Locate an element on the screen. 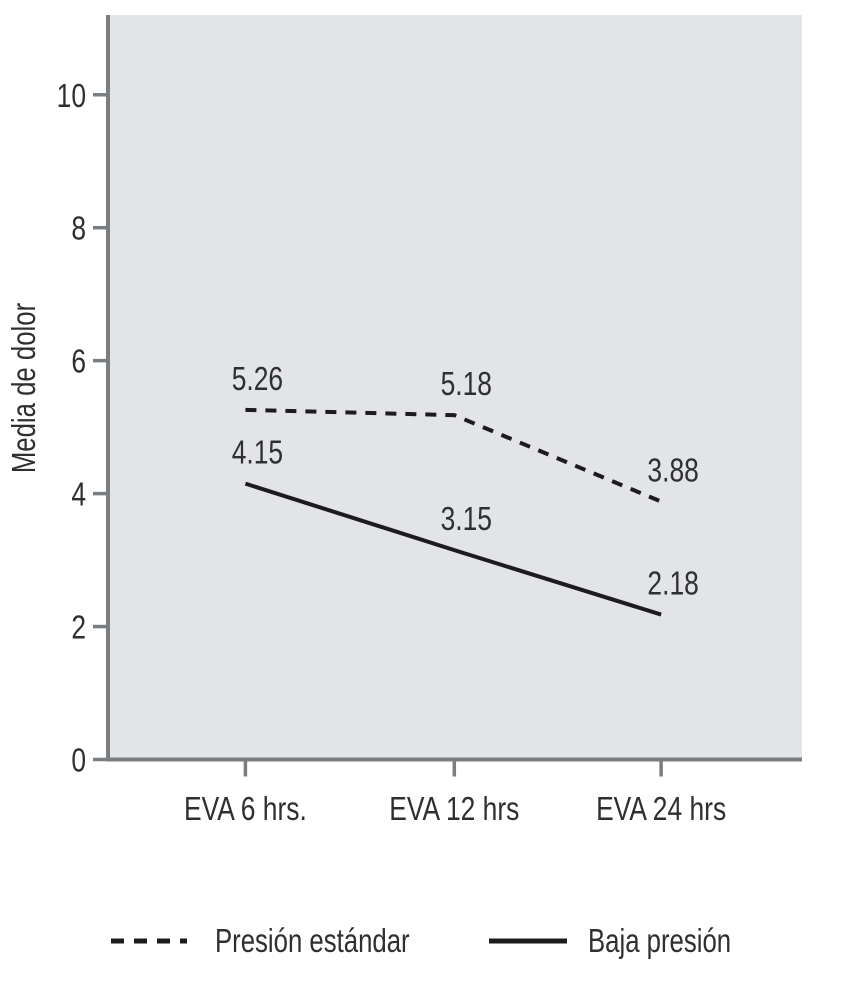  point-label-series-1: 2.18 is located at coordinates (672, 584).